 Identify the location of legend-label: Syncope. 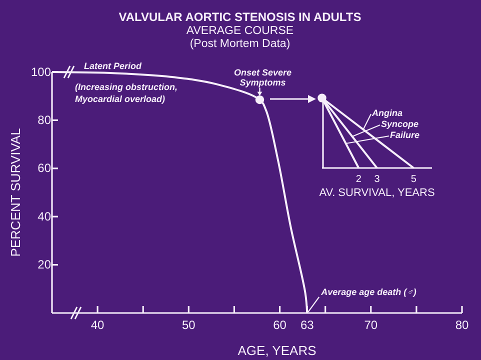
(400, 124).